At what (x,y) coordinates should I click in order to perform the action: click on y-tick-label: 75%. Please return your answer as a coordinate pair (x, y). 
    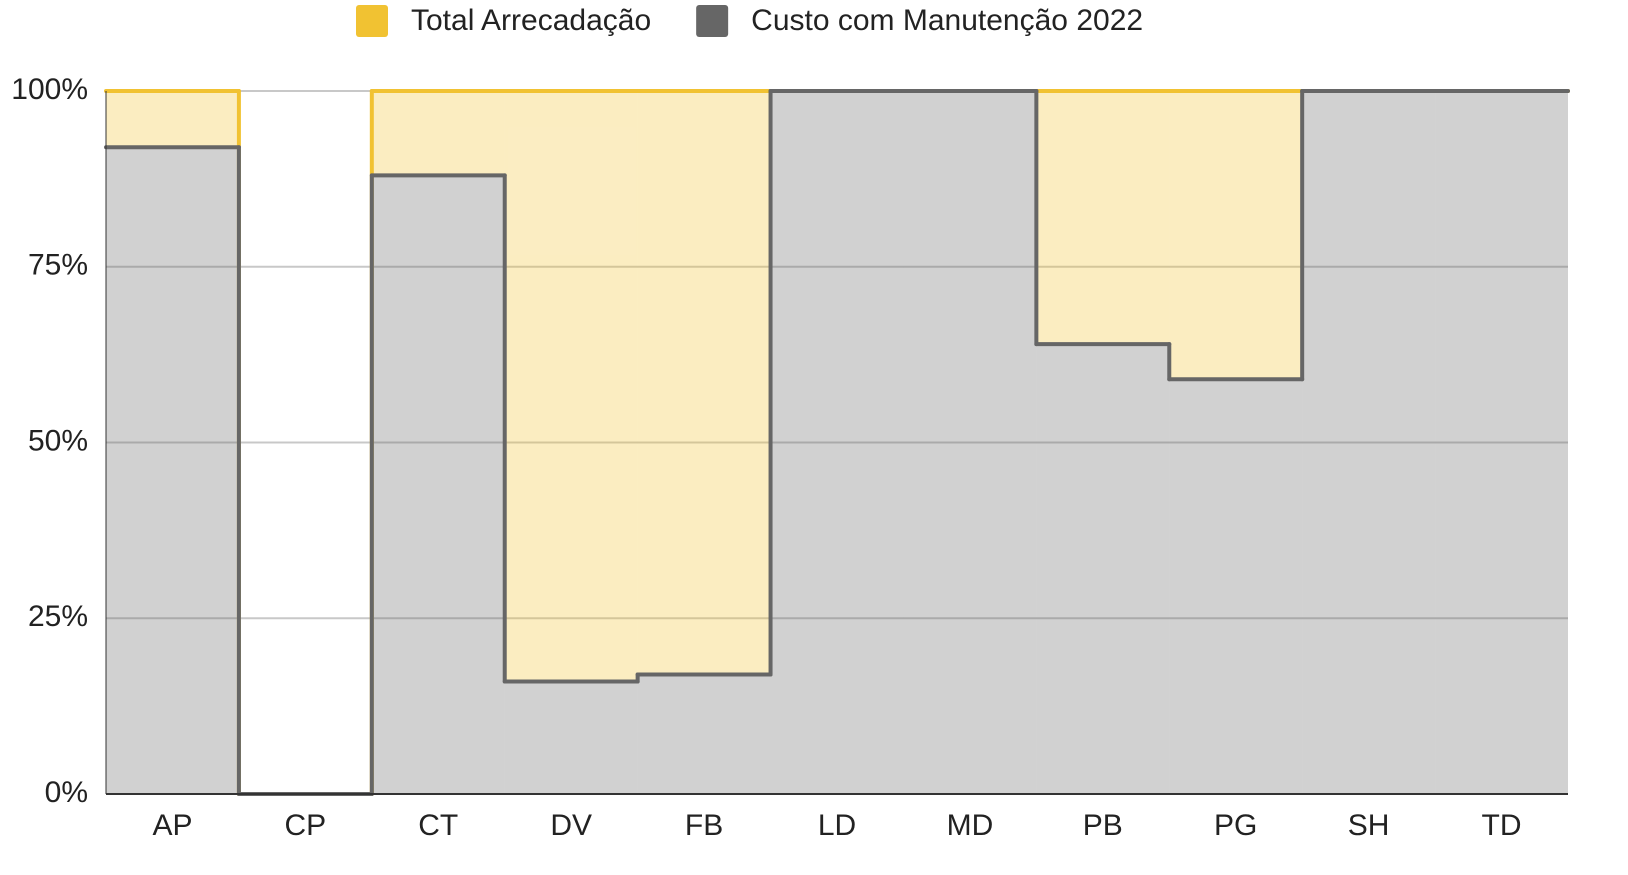
    Looking at the image, I should click on (58, 265).